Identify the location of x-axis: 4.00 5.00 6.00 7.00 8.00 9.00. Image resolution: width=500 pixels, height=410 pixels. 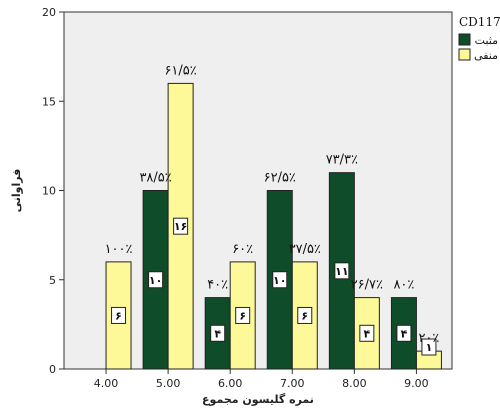
(261, 379).